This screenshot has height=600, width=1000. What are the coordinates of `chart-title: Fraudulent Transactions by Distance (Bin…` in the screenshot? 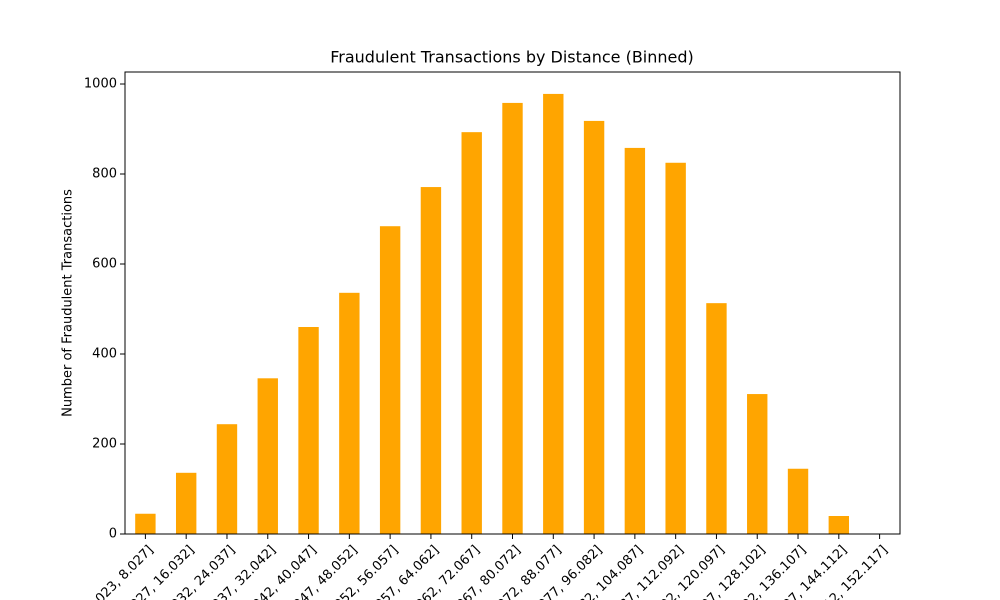 It's located at (512, 57).